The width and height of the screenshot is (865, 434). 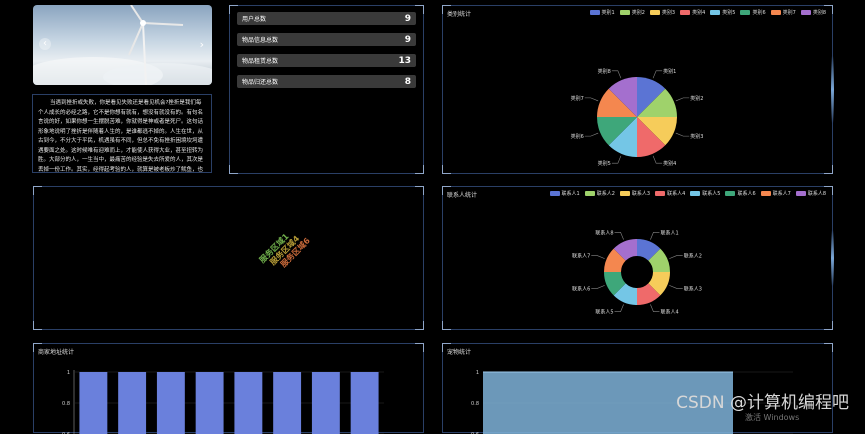 I want to click on banner-carousel: ‹ ›, so click(x=122, y=45).